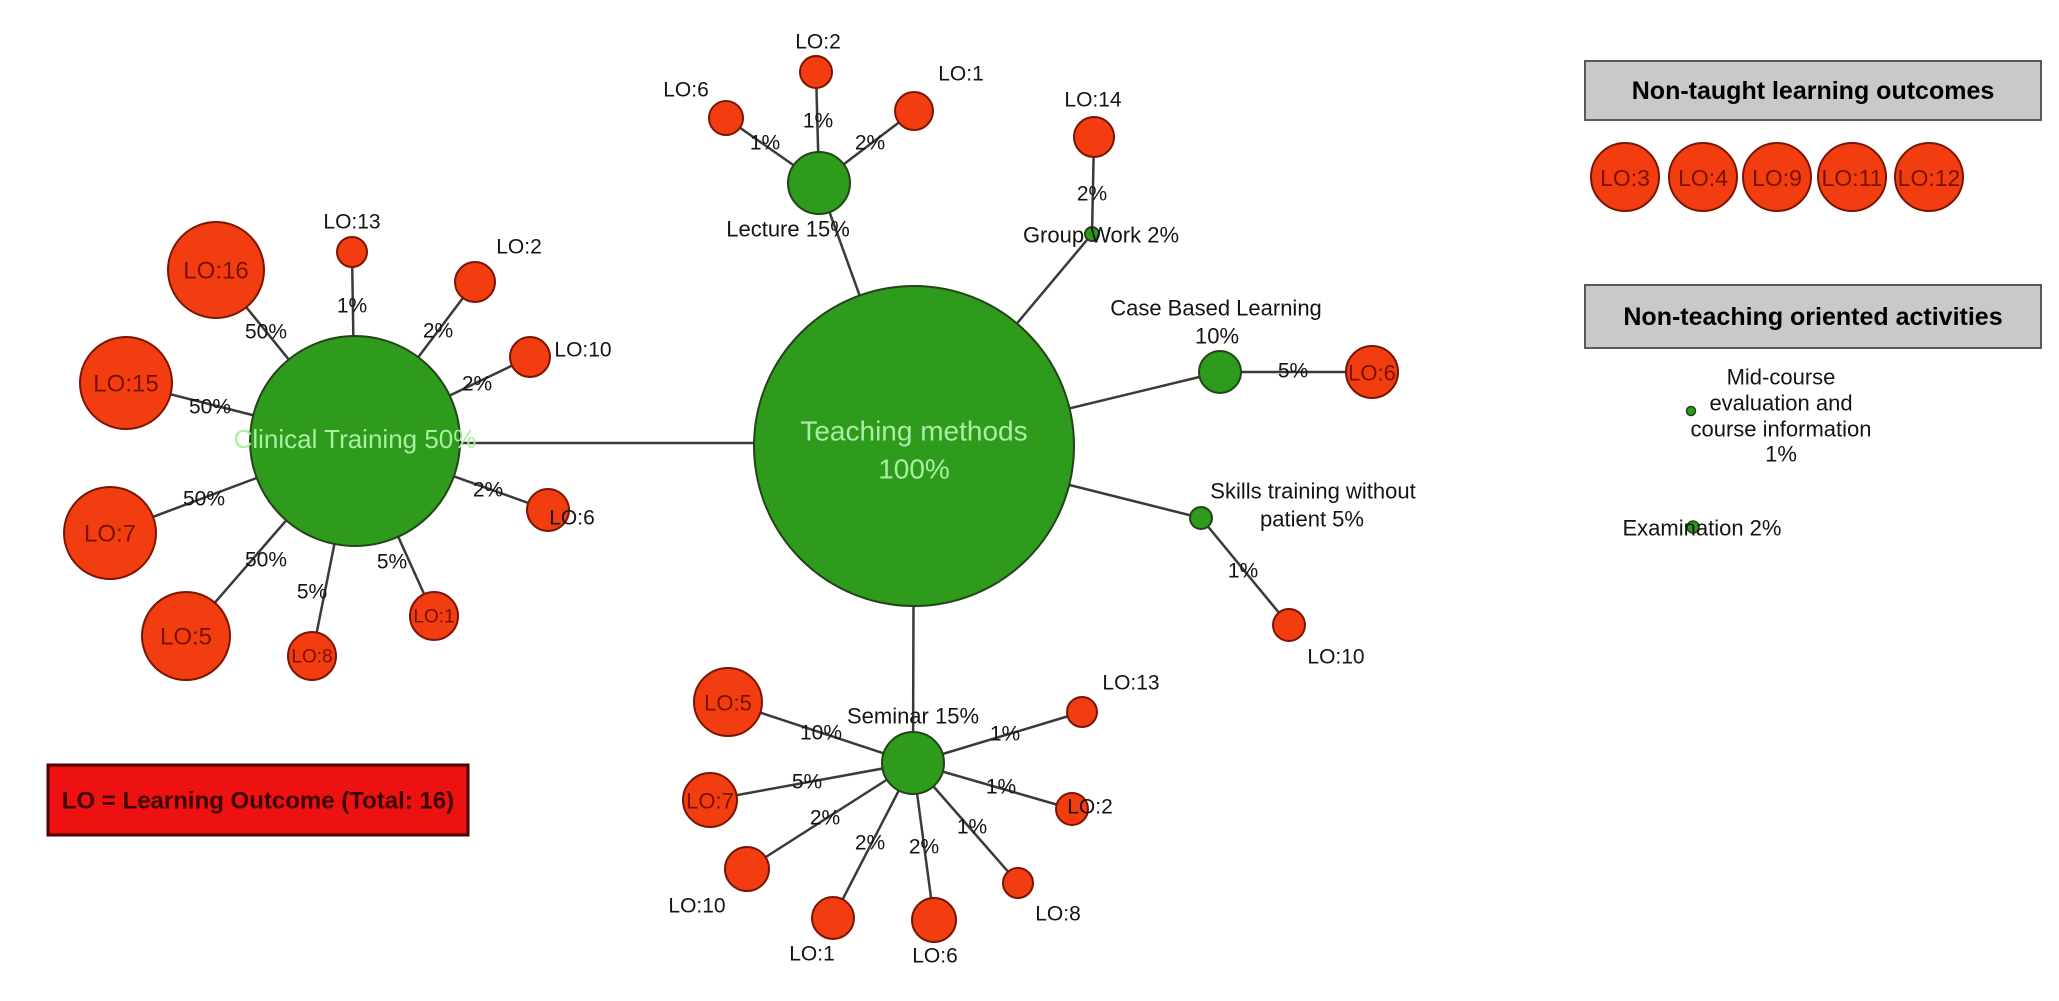  What do you see at coordinates (519, 247) in the screenshot?
I see `clinical-lo2-label: LO:2` at bounding box center [519, 247].